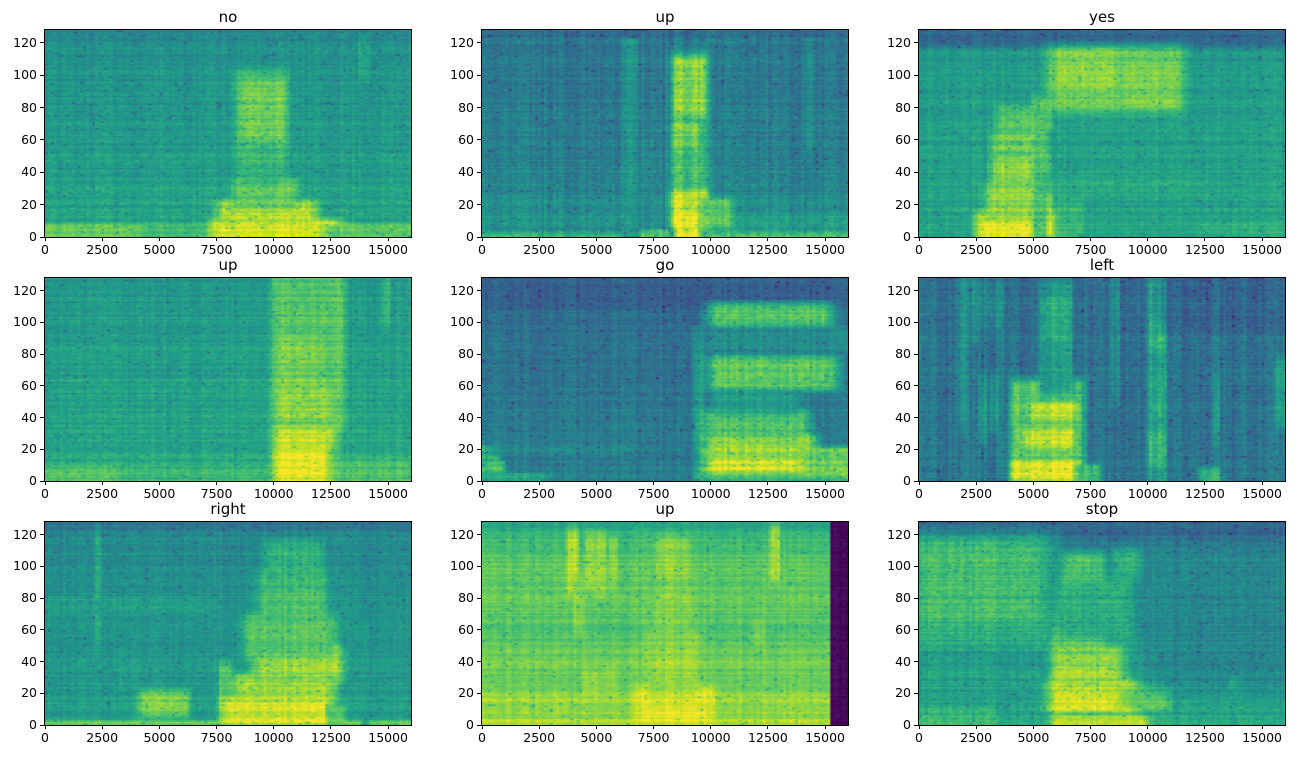  What do you see at coordinates (665, 623) in the screenshot?
I see `spectrogram-heatmap-up` at bounding box center [665, 623].